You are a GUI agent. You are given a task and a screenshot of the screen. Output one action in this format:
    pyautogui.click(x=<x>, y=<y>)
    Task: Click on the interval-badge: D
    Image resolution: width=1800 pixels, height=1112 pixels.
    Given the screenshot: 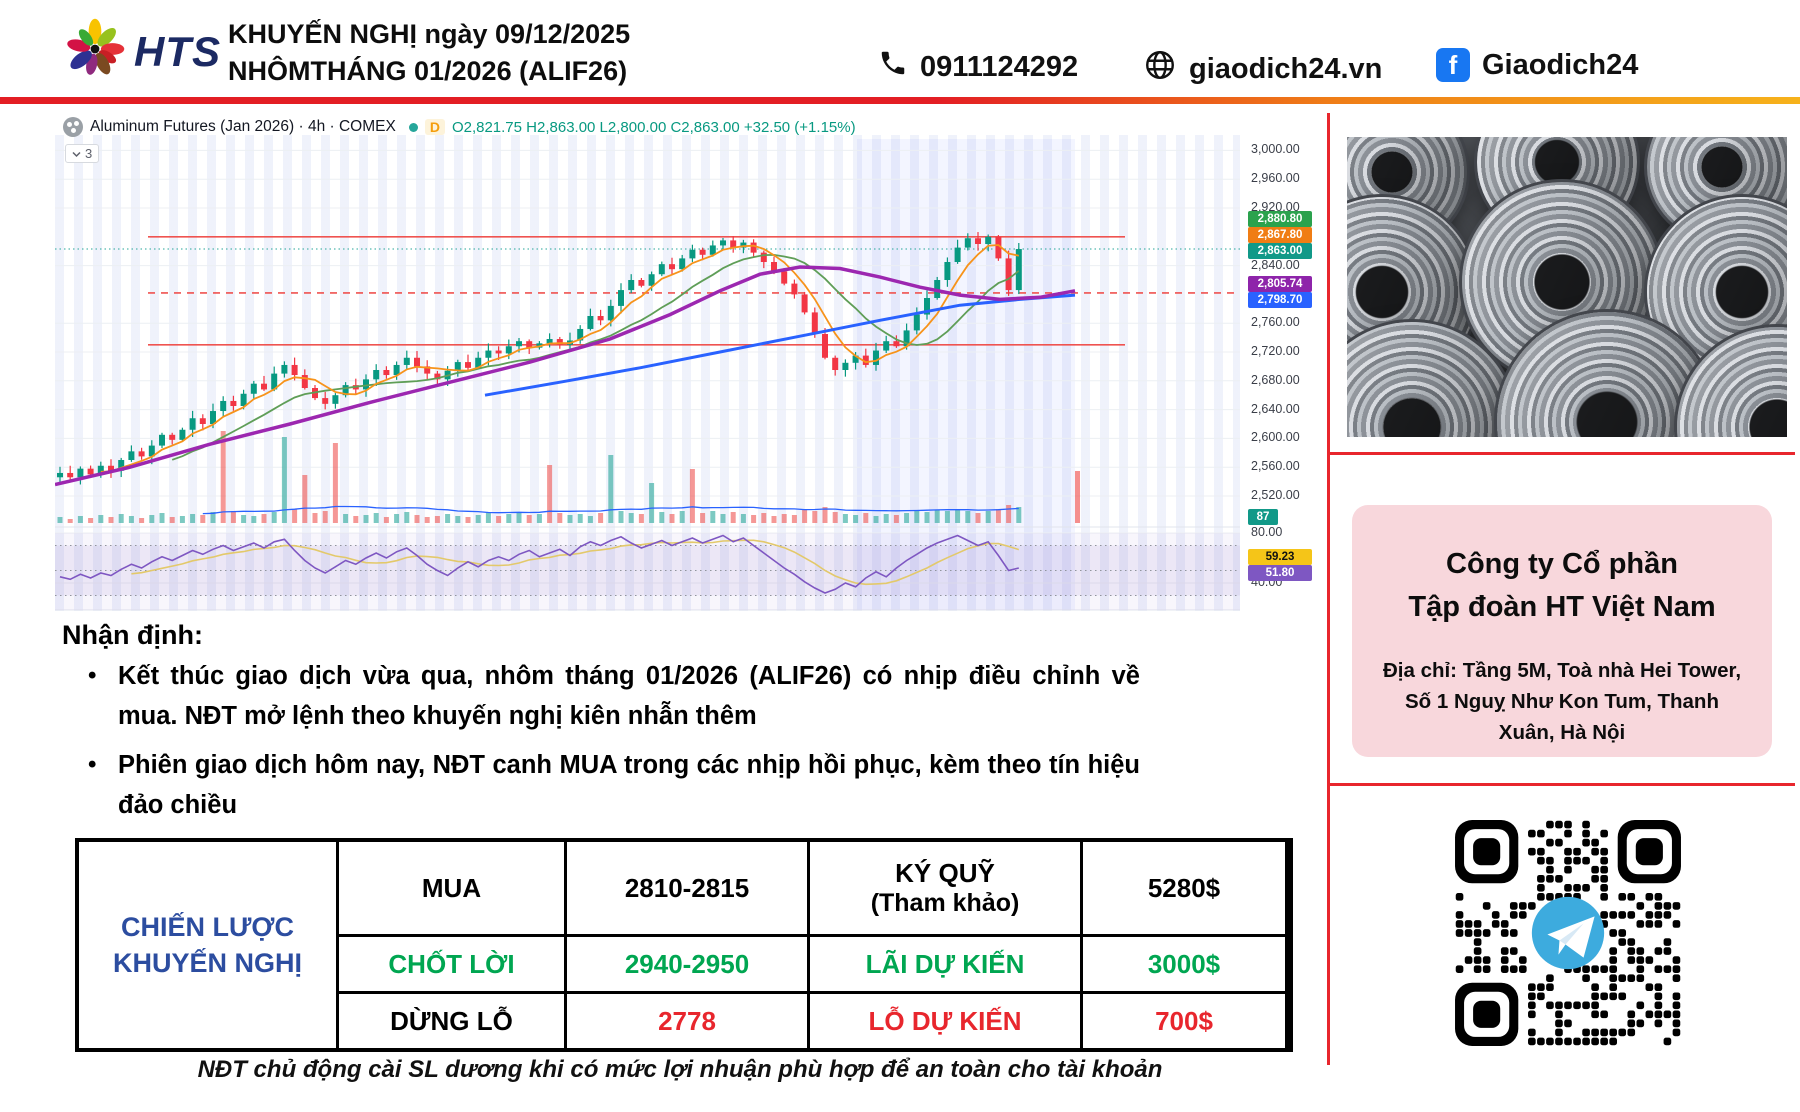 What is the action you would take?
    pyautogui.click(x=434, y=127)
    